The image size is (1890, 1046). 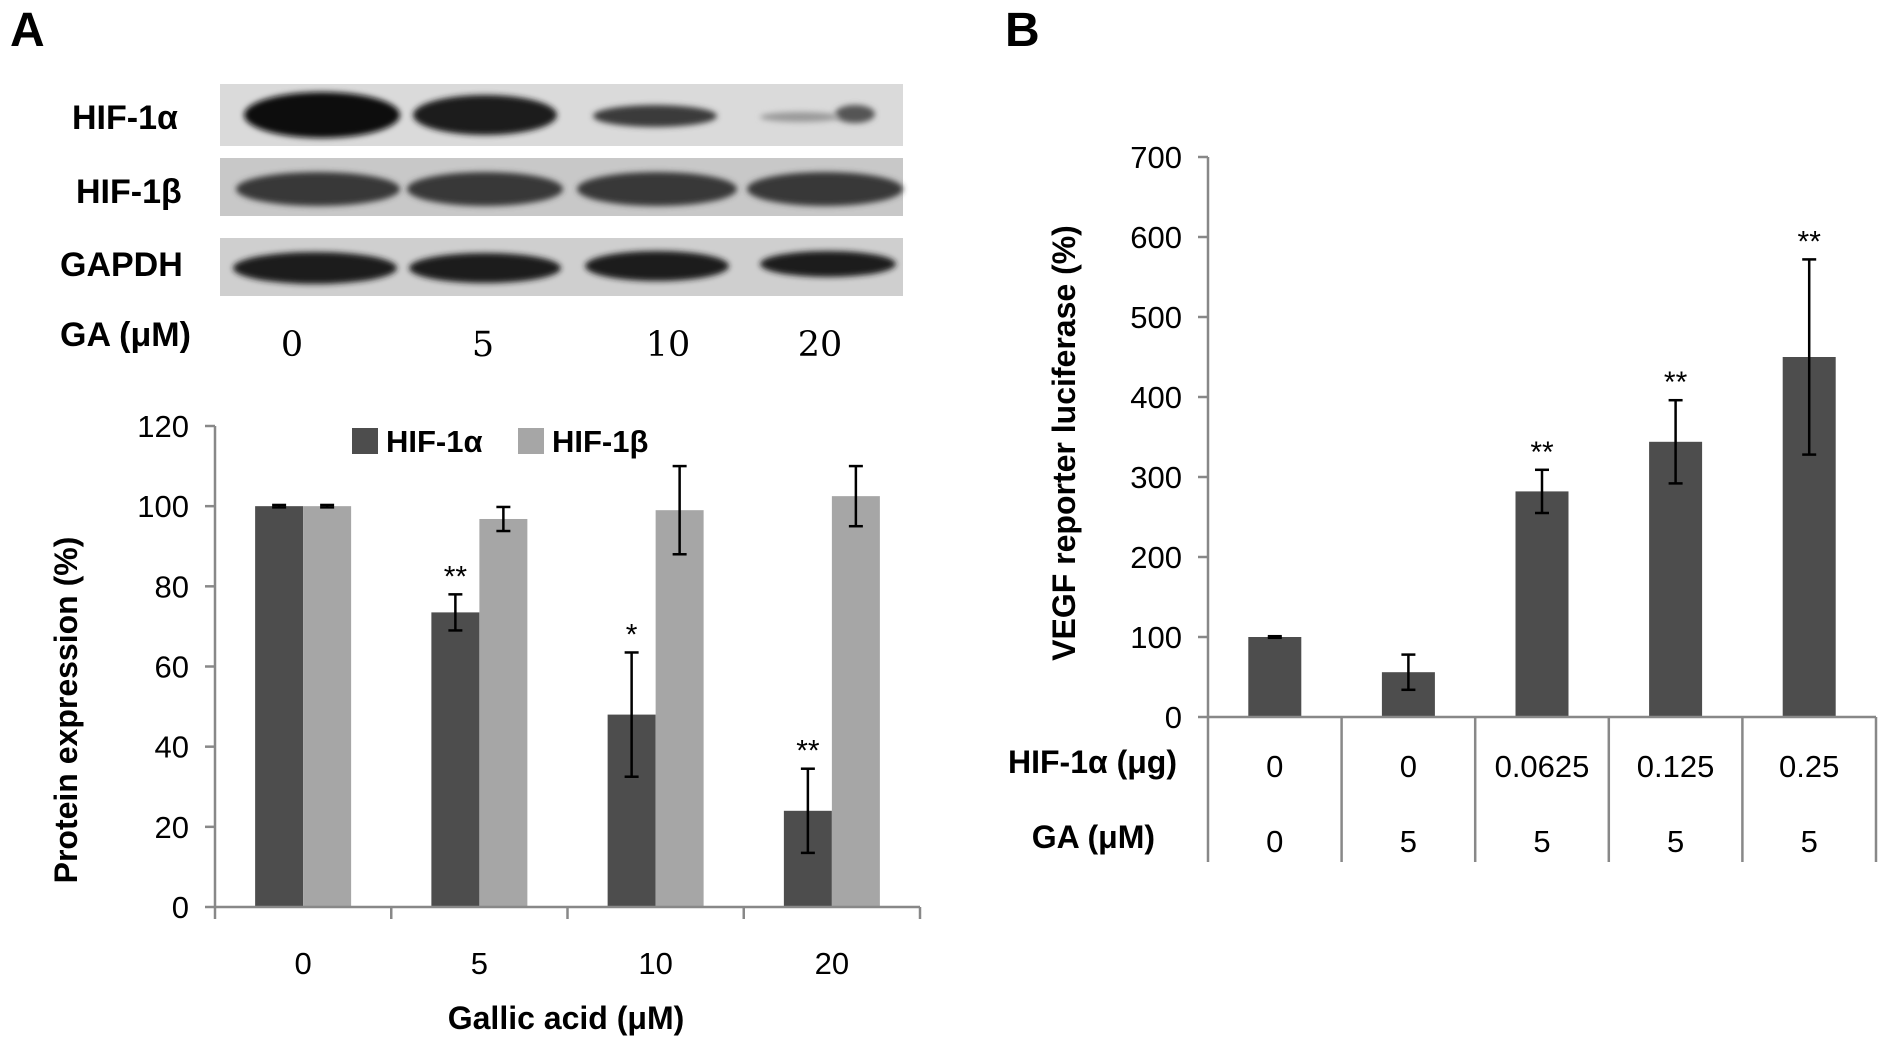 I want to click on significance-marker: *, so click(x=632, y=634).